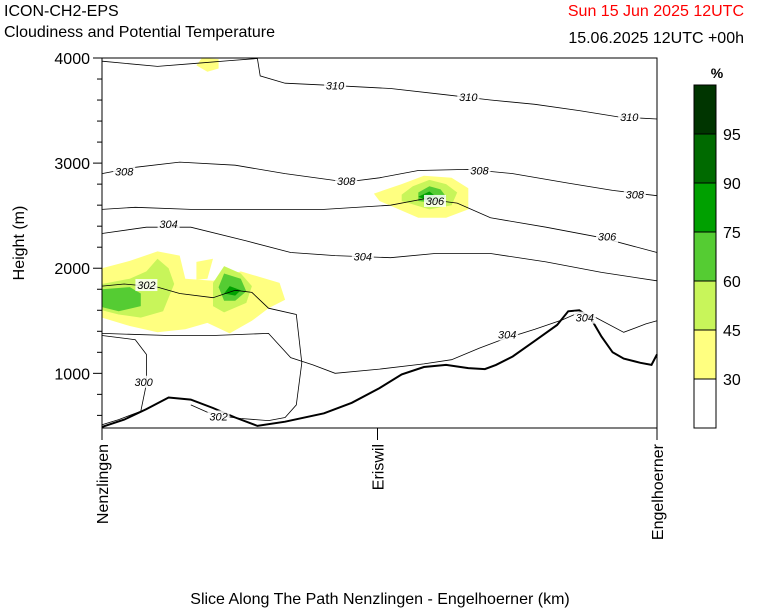 This screenshot has width=766, height=611. Describe the element at coordinates (78, 233) in the screenshot. I see `y-axis: 1000 2000 3000 4000` at that location.